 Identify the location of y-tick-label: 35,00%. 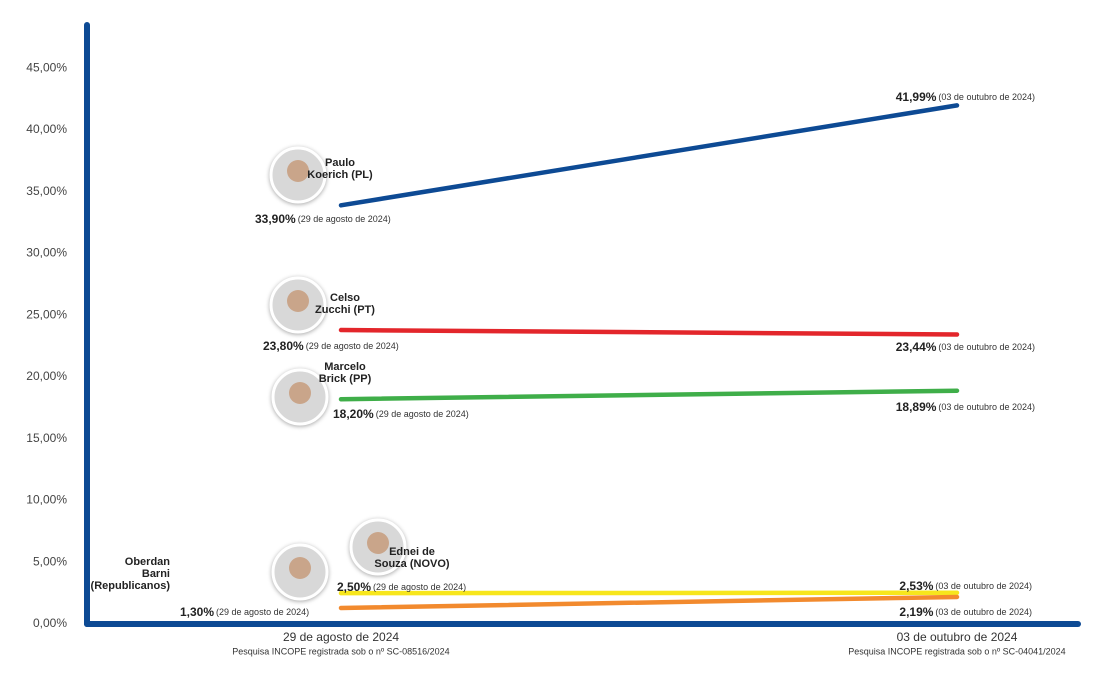
(46, 191).